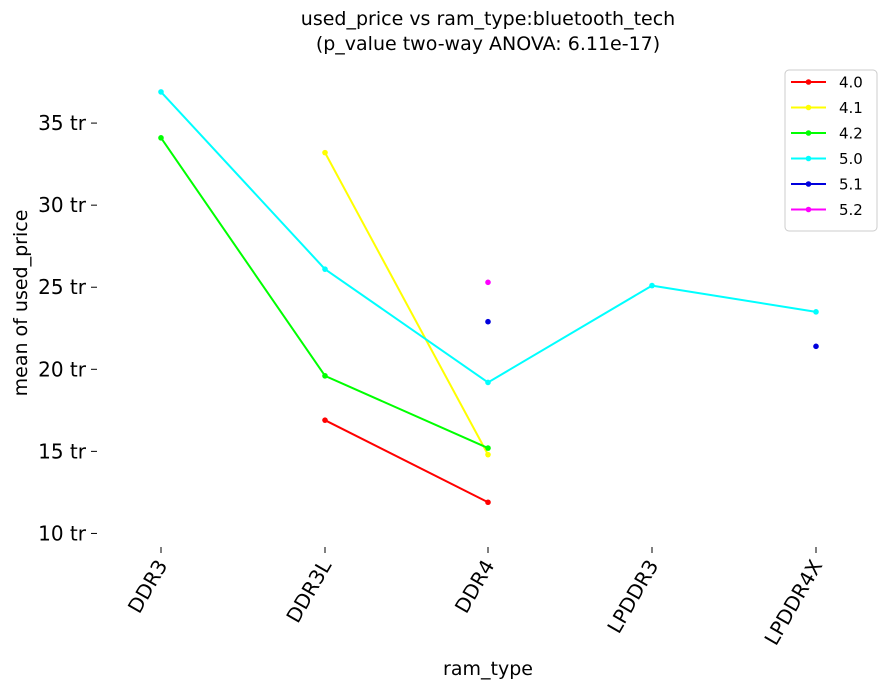 This screenshot has height=690, width=889. I want to click on chart-title: used_price vs ram_type:bluetooth_tech, so click(488, 19).